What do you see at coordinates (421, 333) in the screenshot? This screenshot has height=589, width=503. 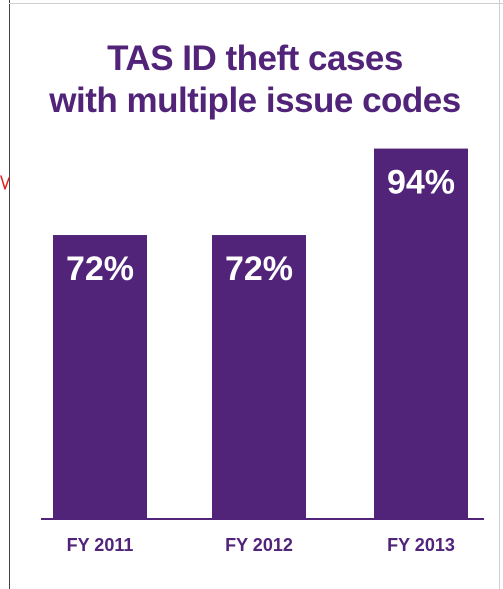 I see `bar-fy-2013` at bounding box center [421, 333].